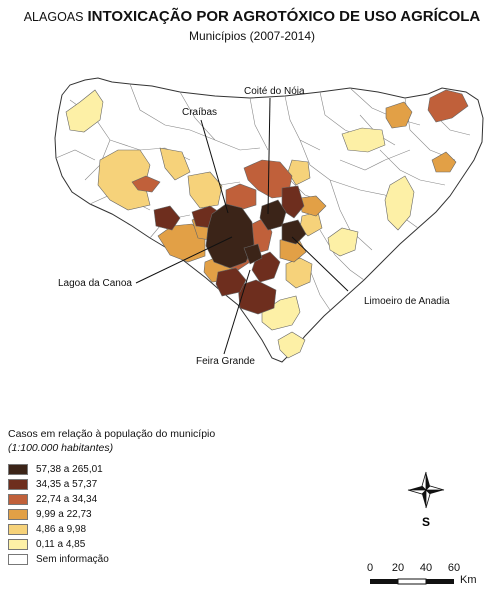 This screenshot has height=598, width=504. Describe the element at coordinates (407, 301) in the screenshot. I see `label-limoeiro-de-anadia: Limoeiro de Anadia` at that location.